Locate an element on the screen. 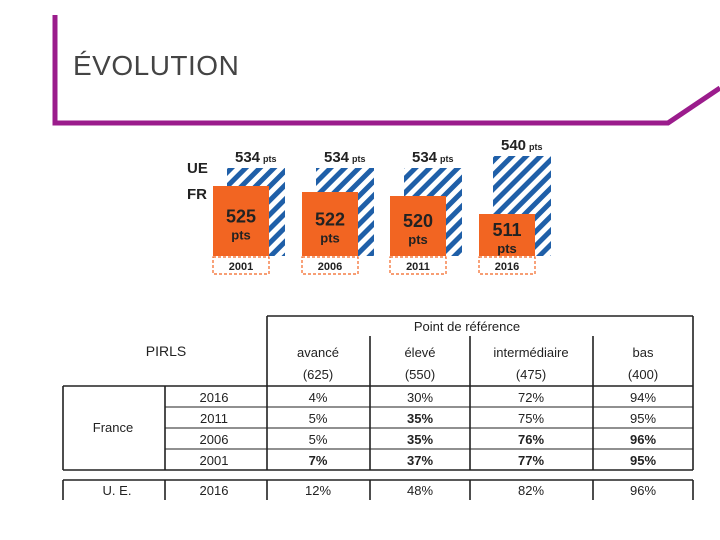 The width and height of the screenshot is (720, 540). fr-series-label: FR is located at coordinates (197, 194).